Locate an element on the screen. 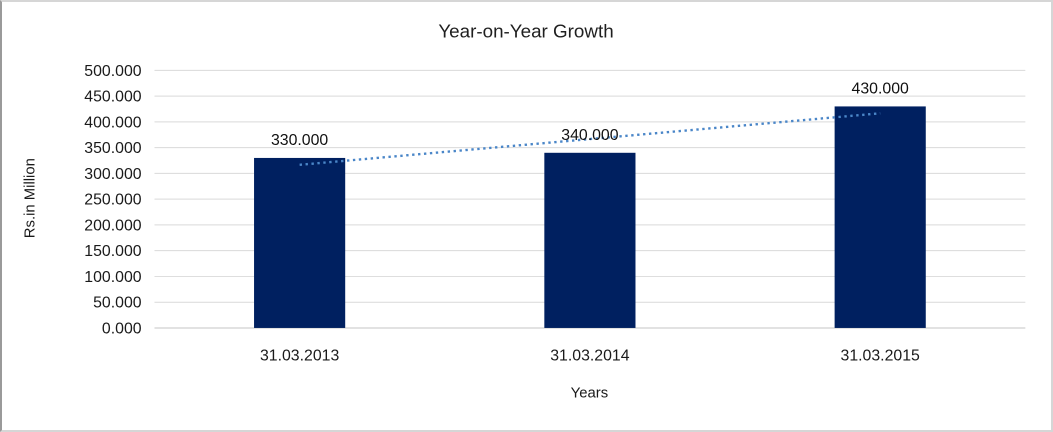 This screenshot has width=1053, height=432. y-tick-label: 500.000 is located at coordinates (112, 71).